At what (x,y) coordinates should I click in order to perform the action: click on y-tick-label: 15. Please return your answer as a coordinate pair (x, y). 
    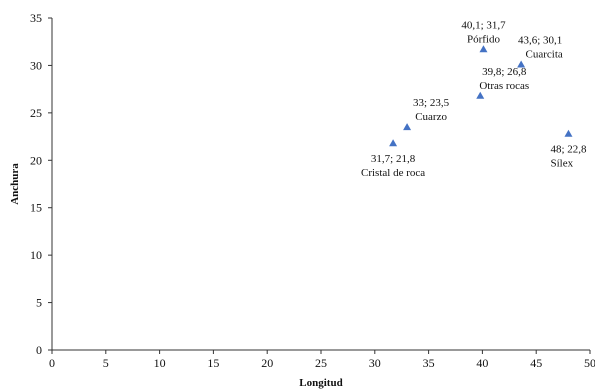
    Looking at the image, I should click on (36, 208).